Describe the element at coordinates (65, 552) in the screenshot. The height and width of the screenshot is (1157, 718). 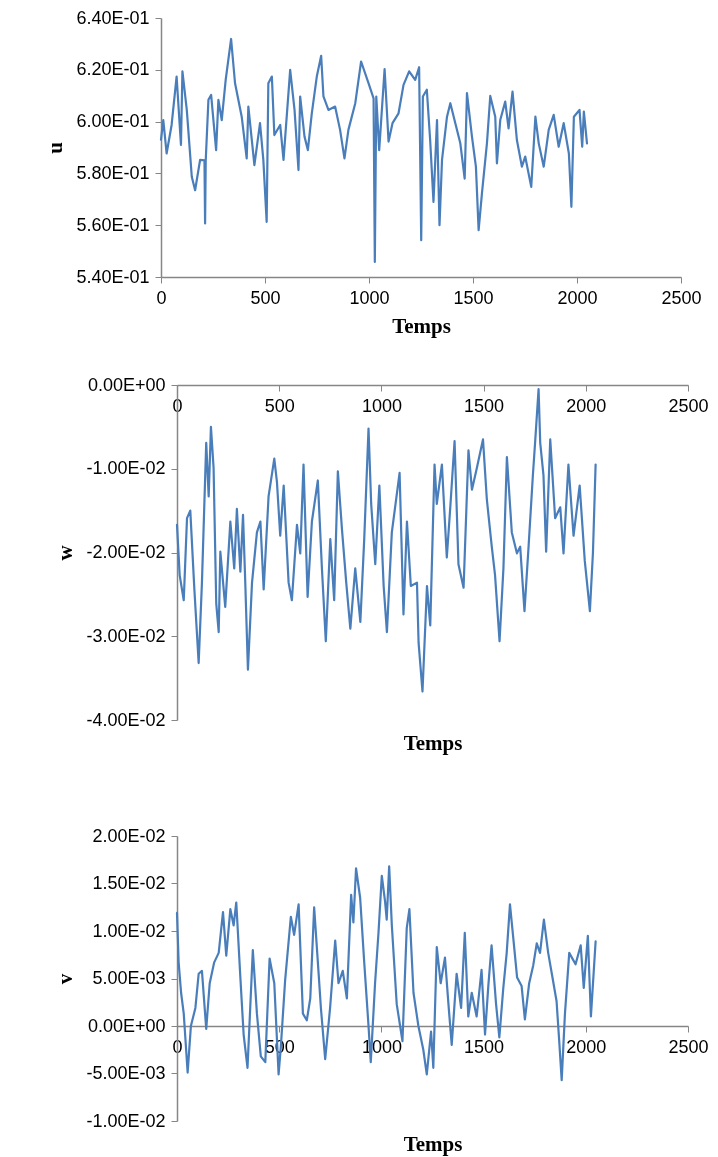
I see `y-axis-title: w` at that location.